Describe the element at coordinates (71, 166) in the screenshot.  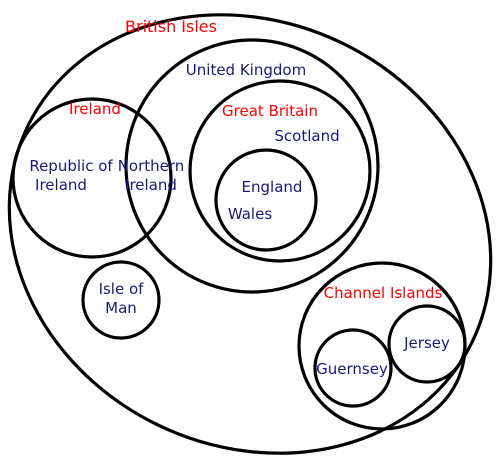
I see `republic-of-ireland-label-line1: Republic of` at that location.